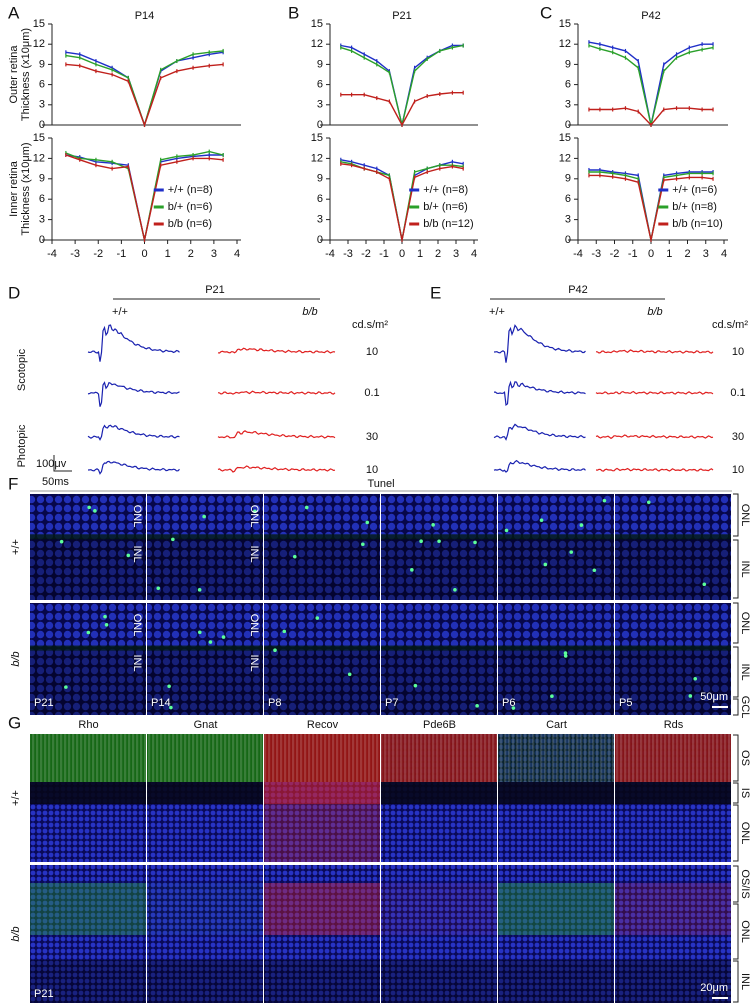  Describe the element at coordinates (439, 725) in the screenshot. I see `marker-label: Pde6B` at that location.